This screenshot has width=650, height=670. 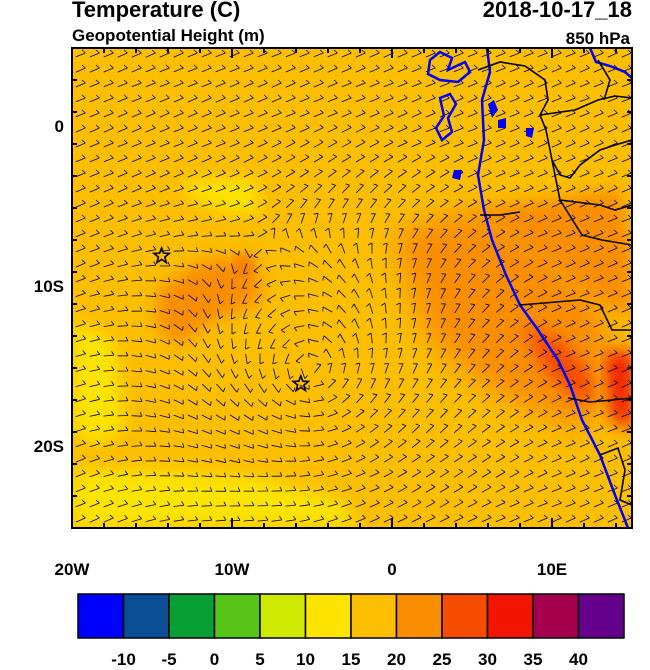 What do you see at coordinates (442, 659) in the screenshot?
I see `colorbar-label-7: 25` at bounding box center [442, 659].